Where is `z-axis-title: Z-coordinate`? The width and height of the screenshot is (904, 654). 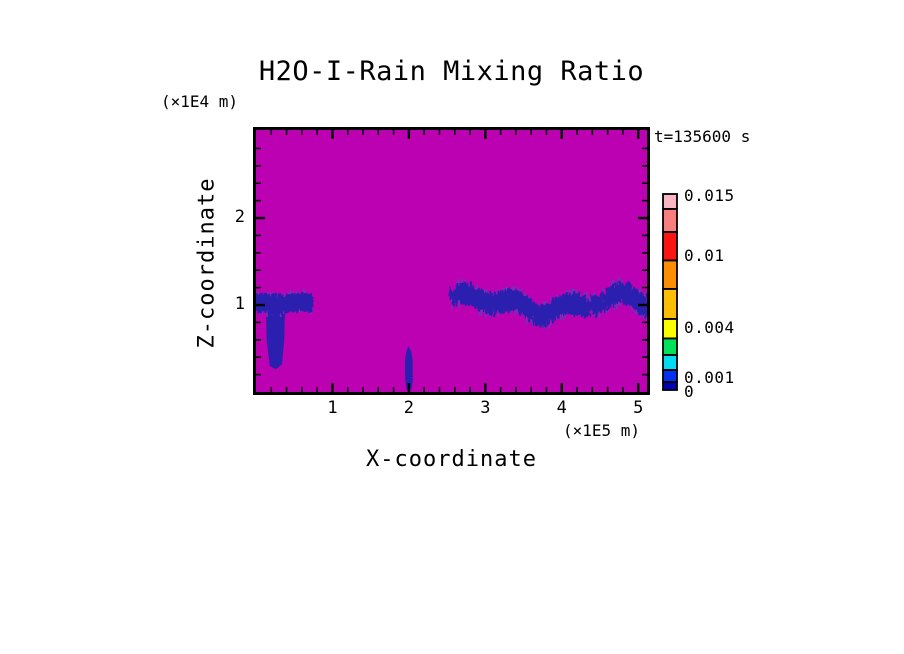 z-axis-title: Z-coordinate is located at coordinates (207, 263).